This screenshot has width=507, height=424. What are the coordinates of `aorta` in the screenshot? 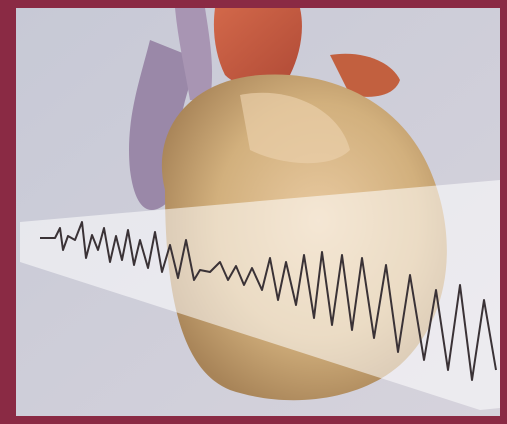 It's located at (257, 47).